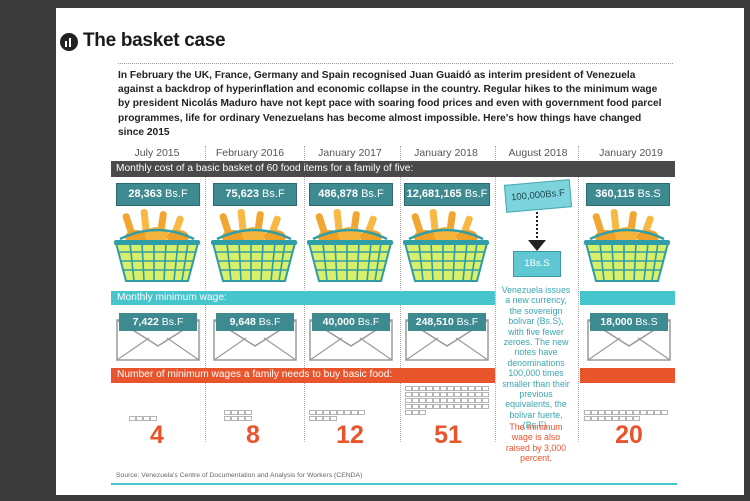 The width and height of the screenshot is (750, 501). Describe the element at coordinates (350, 153) in the screenshot. I see `date-header: January 2017` at that location.